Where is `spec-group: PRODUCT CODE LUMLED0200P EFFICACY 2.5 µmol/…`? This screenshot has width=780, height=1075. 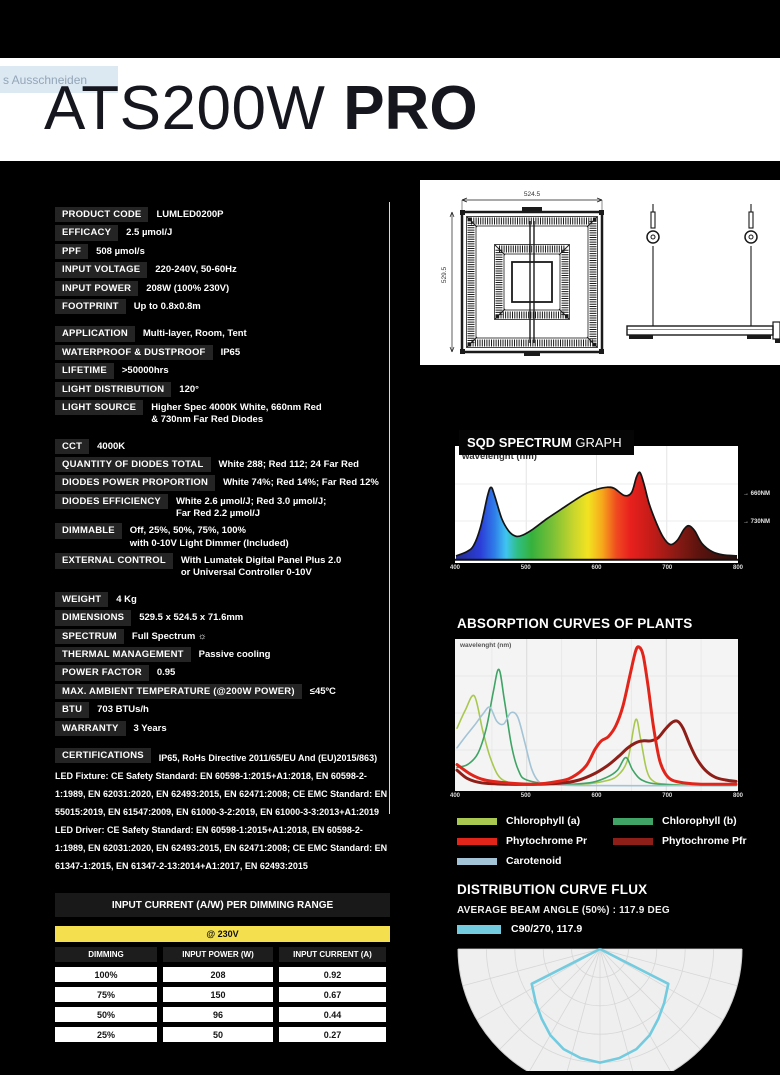
spec-group: PRODUCT CODE LUMLED0200P EFFICACY 2.5 µmol/… is located at coordinates (222, 261).